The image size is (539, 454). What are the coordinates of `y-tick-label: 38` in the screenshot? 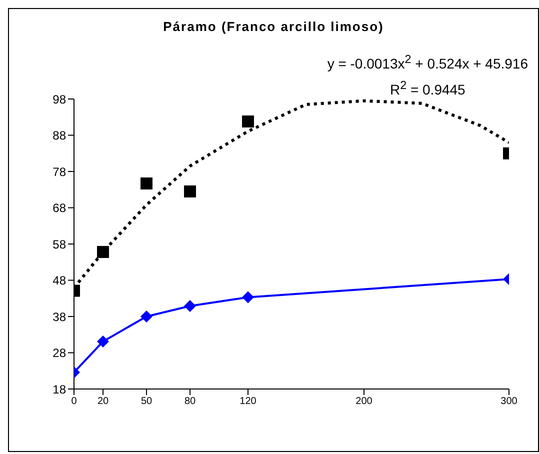 It's located at (59, 317).